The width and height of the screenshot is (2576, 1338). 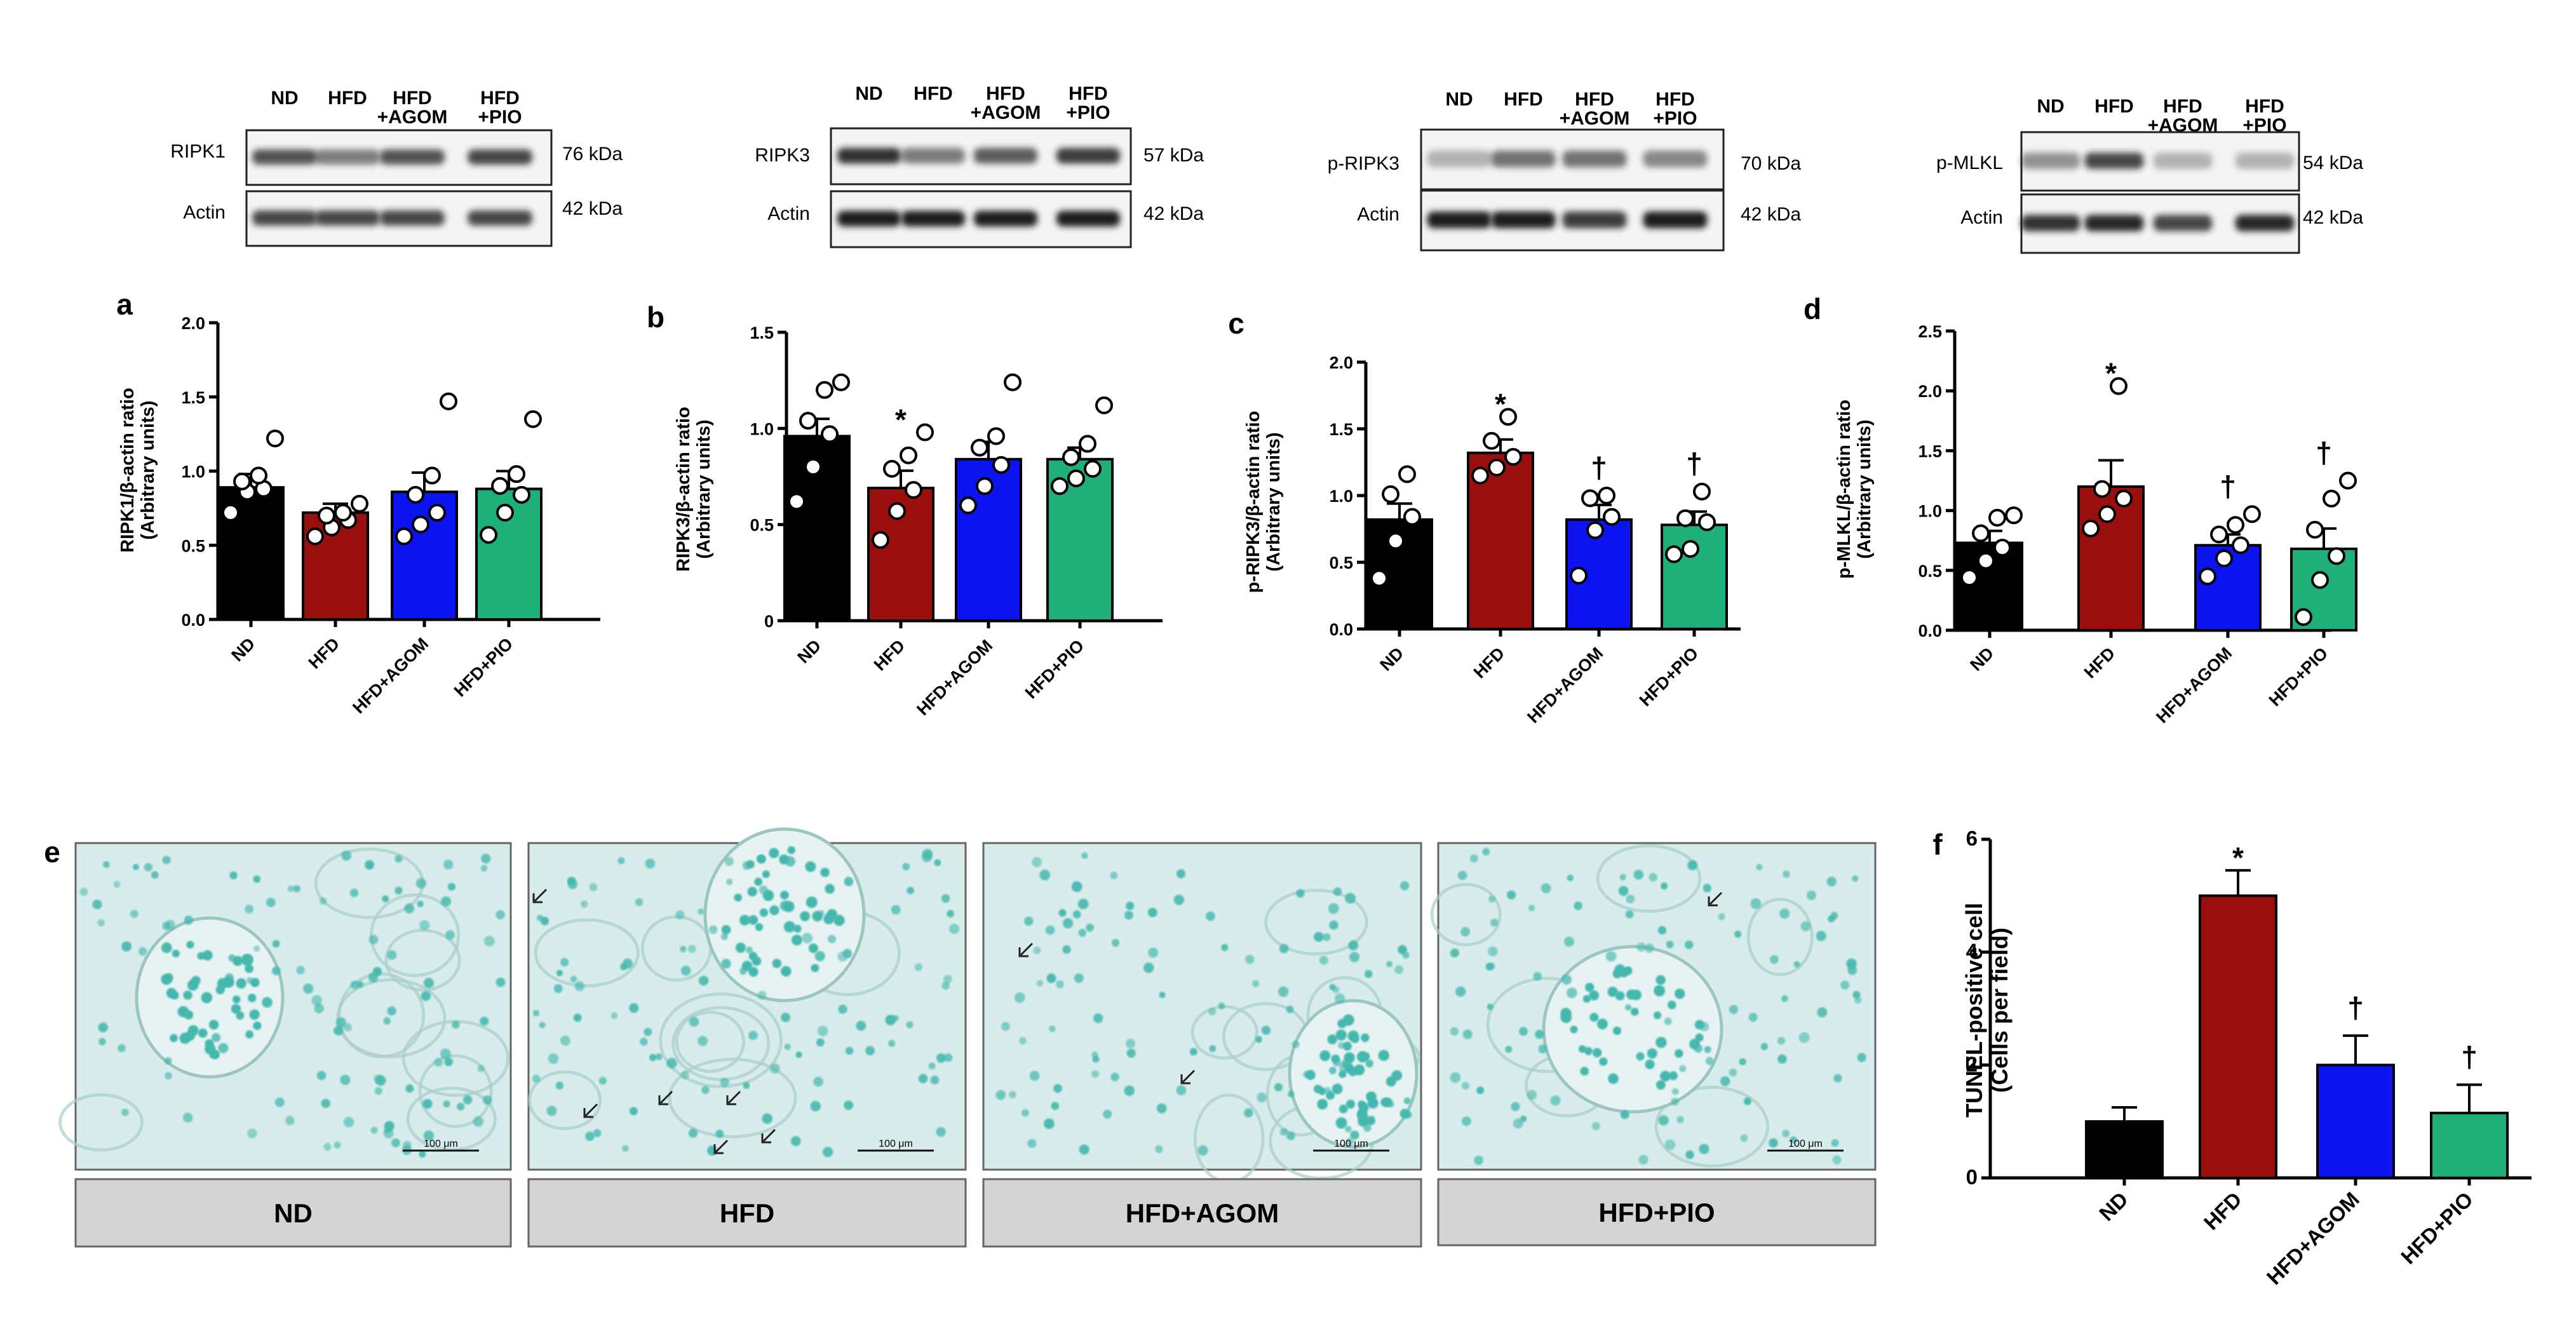 I want to click on bar-HFD+AGOM, so click(x=424, y=556).